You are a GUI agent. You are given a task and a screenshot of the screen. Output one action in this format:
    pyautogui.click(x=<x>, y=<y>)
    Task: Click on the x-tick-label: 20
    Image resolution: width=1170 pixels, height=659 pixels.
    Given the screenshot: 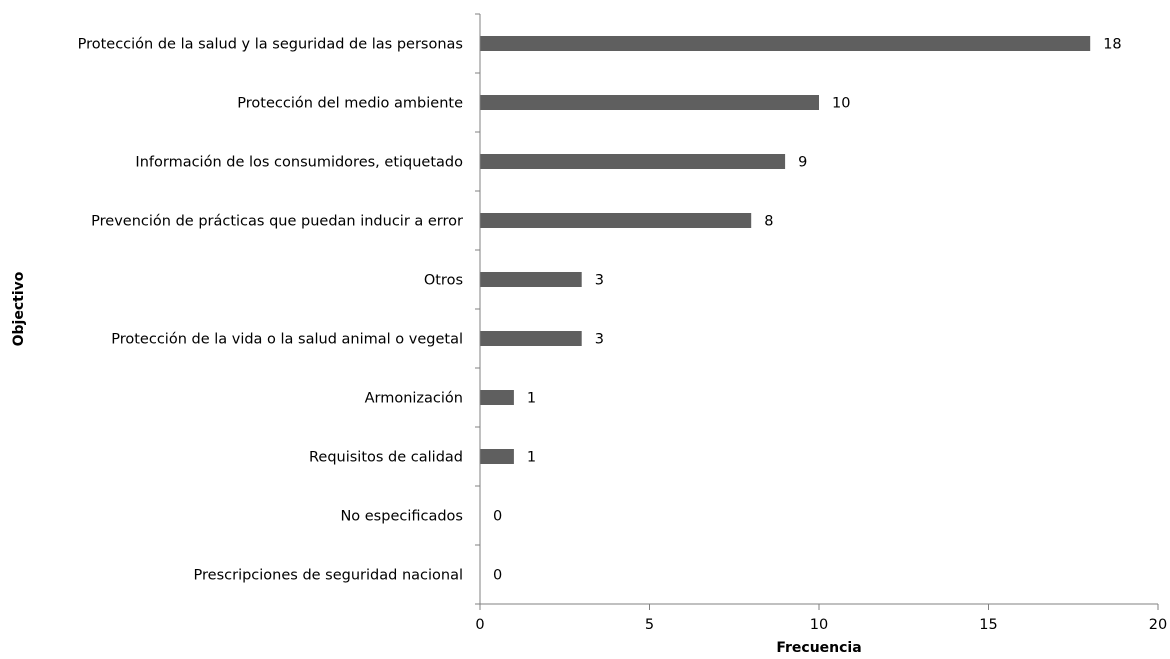 What is the action you would take?
    pyautogui.click(x=1158, y=625)
    